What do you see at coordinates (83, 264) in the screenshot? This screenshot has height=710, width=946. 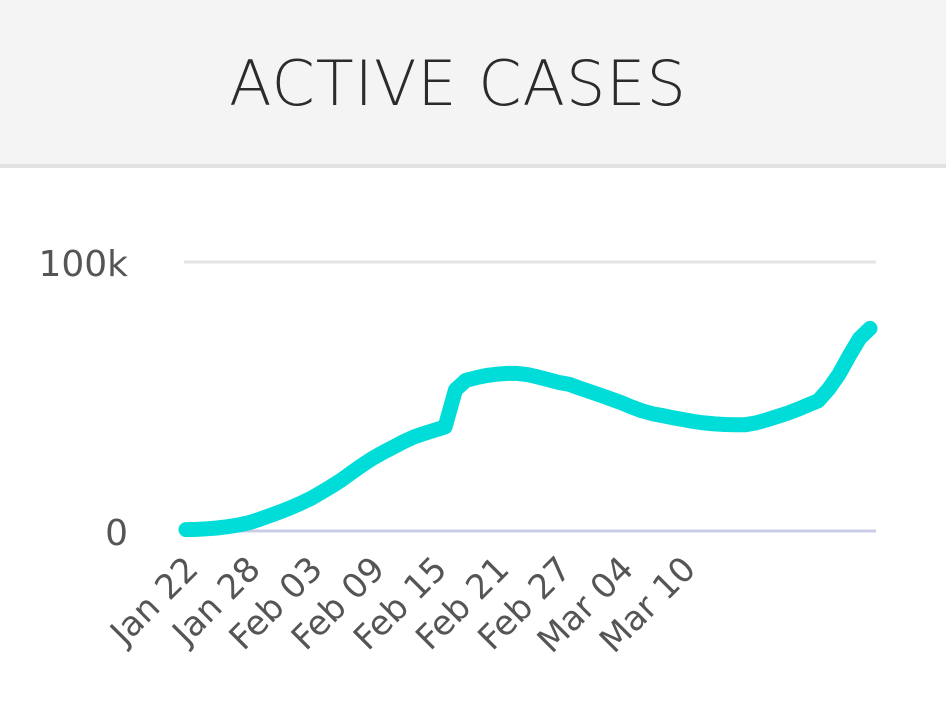 I see `y-tick-label: 100k` at bounding box center [83, 264].